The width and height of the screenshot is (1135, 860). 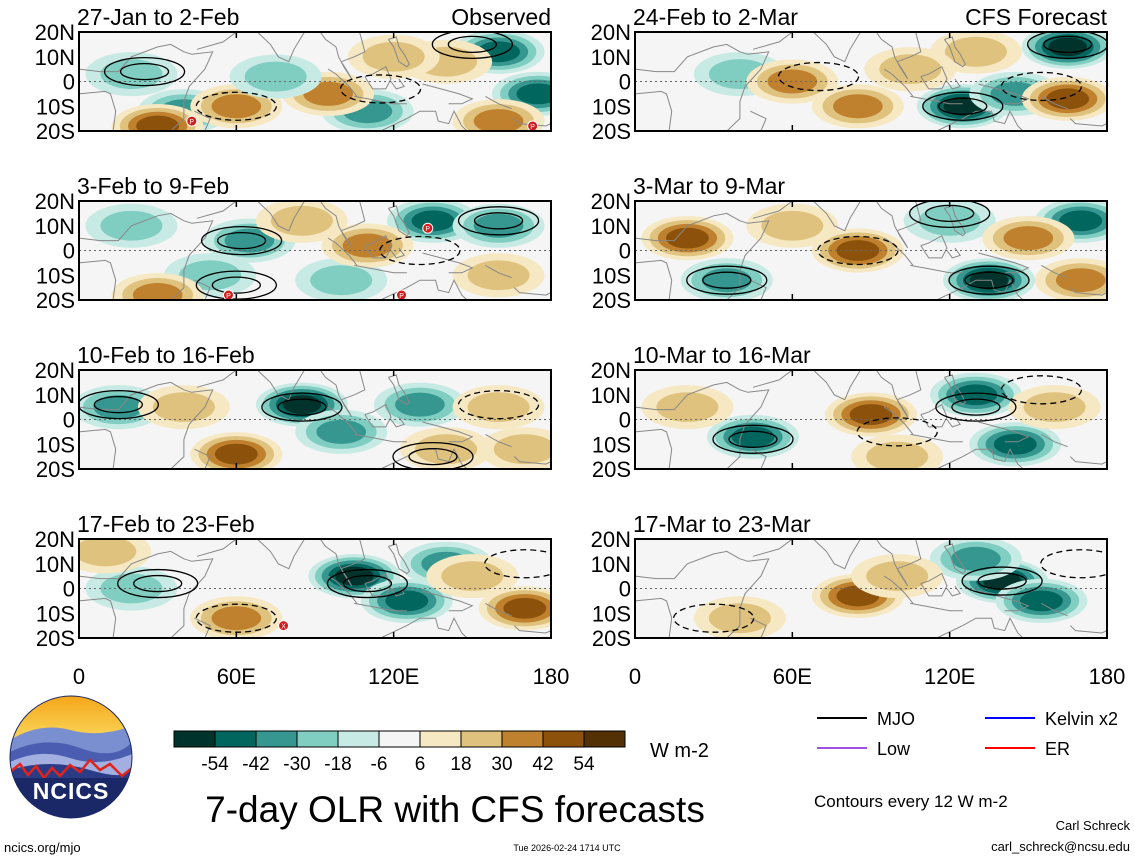 What do you see at coordinates (709, 186) in the screenshot?
I see `panel-title: 3-Mar to 9-Mar` at bounding box center [709, 186].